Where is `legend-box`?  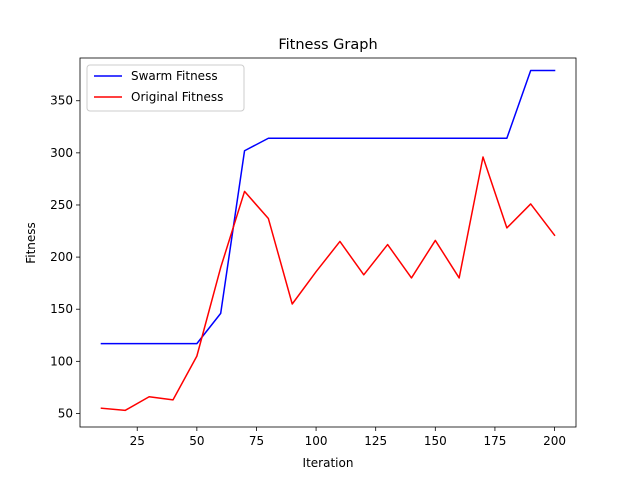
legend-box is located at coordinates (165, 88).